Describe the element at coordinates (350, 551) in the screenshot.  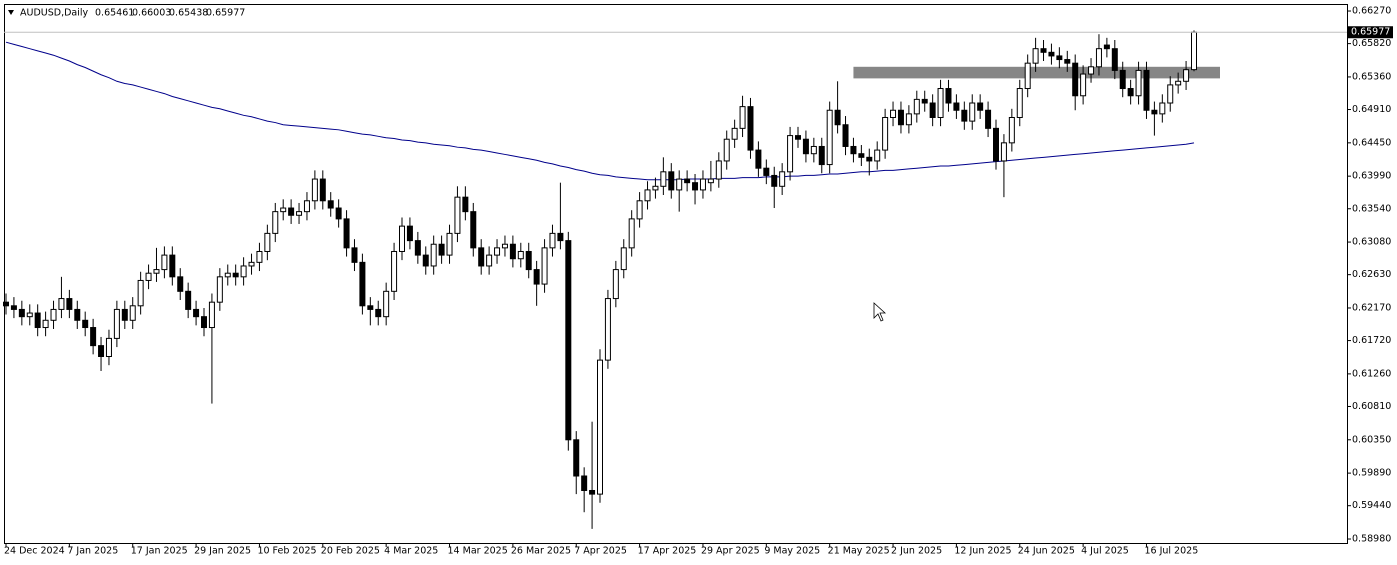
I see `x-tick-label: 20 Feb 2025` at that location.